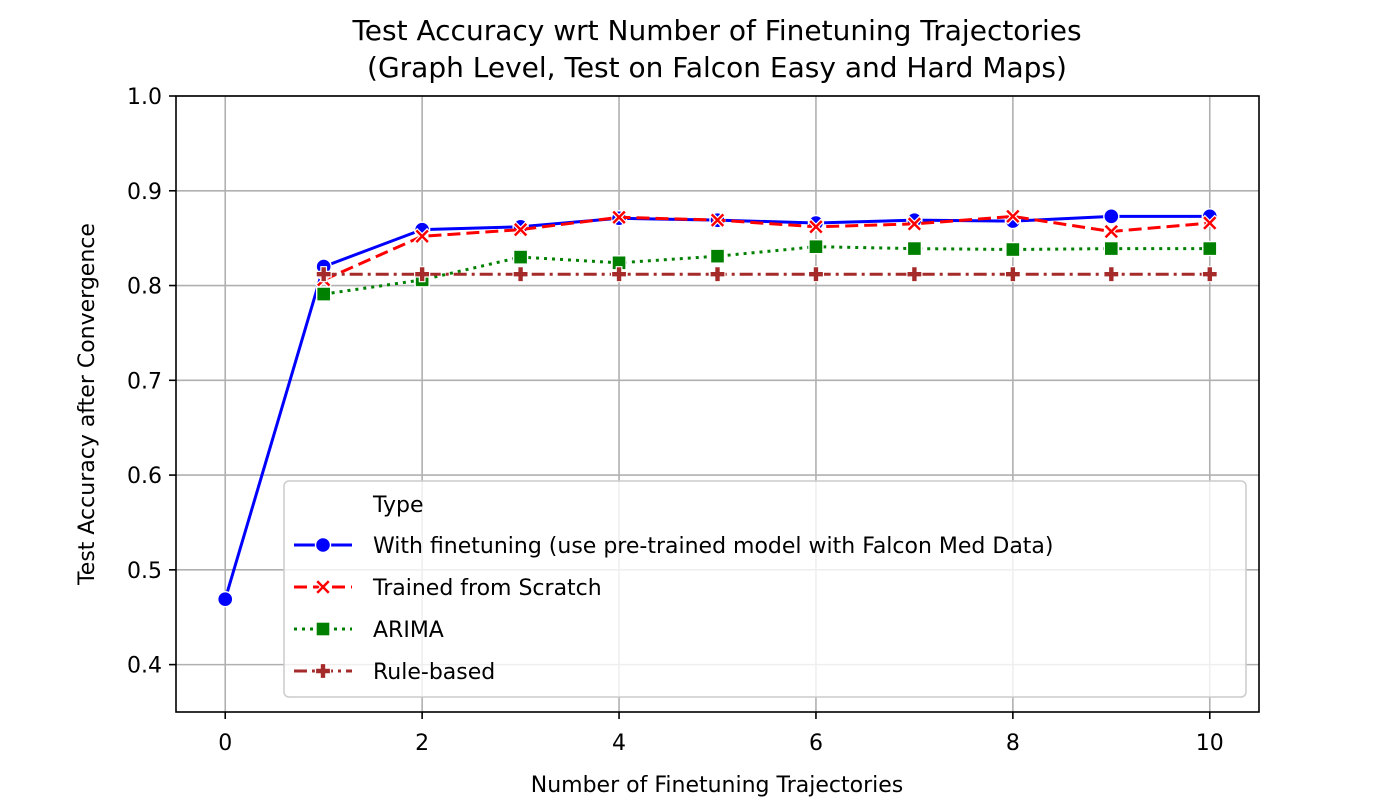 The height and width of the screenshot is (800, 1400). Describe the element at coordinates (87, 404) in the screenshot. I see `y-axis-label: Test Accuracy after Convergence` at that location.